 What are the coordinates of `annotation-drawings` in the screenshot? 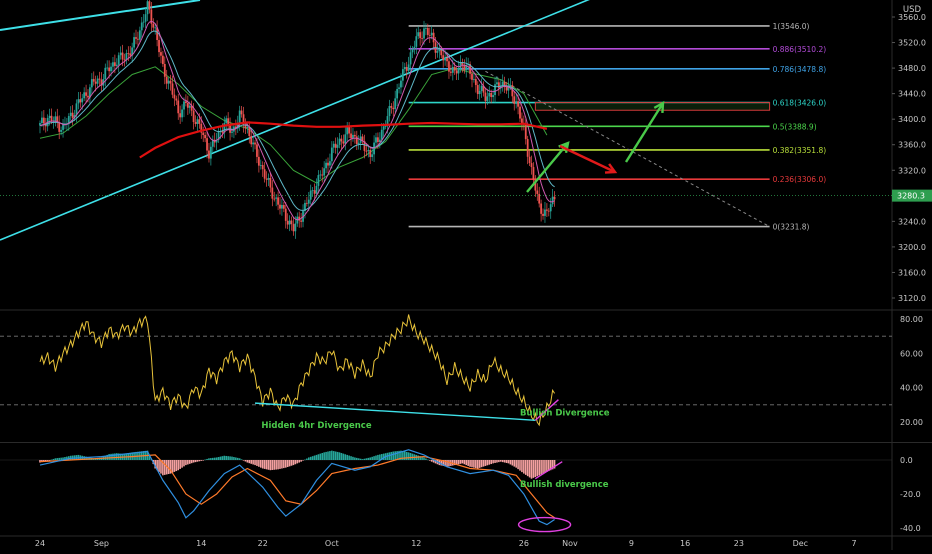 It's located at (595, 146).